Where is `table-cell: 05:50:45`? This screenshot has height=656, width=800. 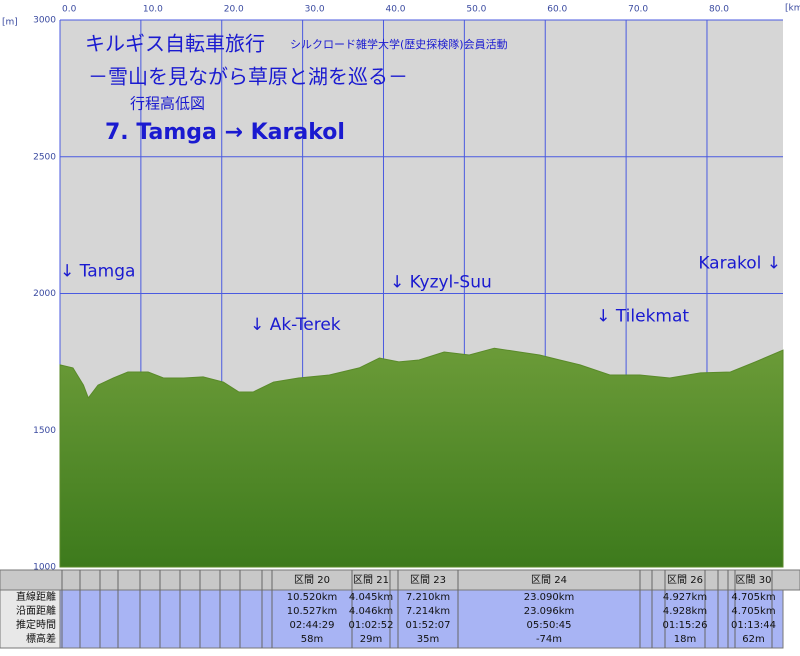 table-cell: 05:50:45 is located at coordinates (549, 625).